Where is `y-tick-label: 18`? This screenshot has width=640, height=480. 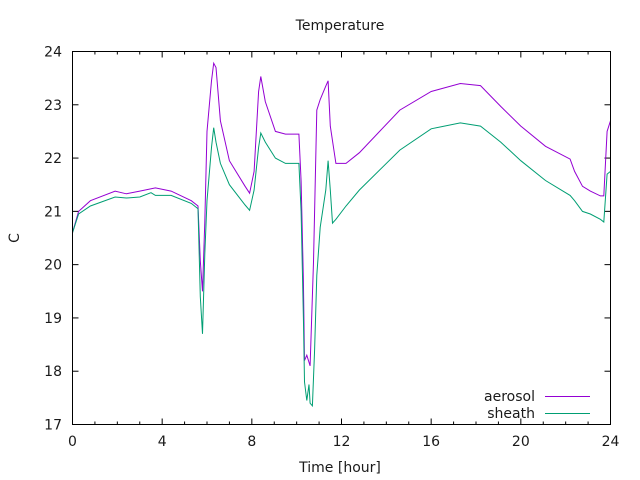 y-tick-label: 18 is located at coordinates (53, 372).